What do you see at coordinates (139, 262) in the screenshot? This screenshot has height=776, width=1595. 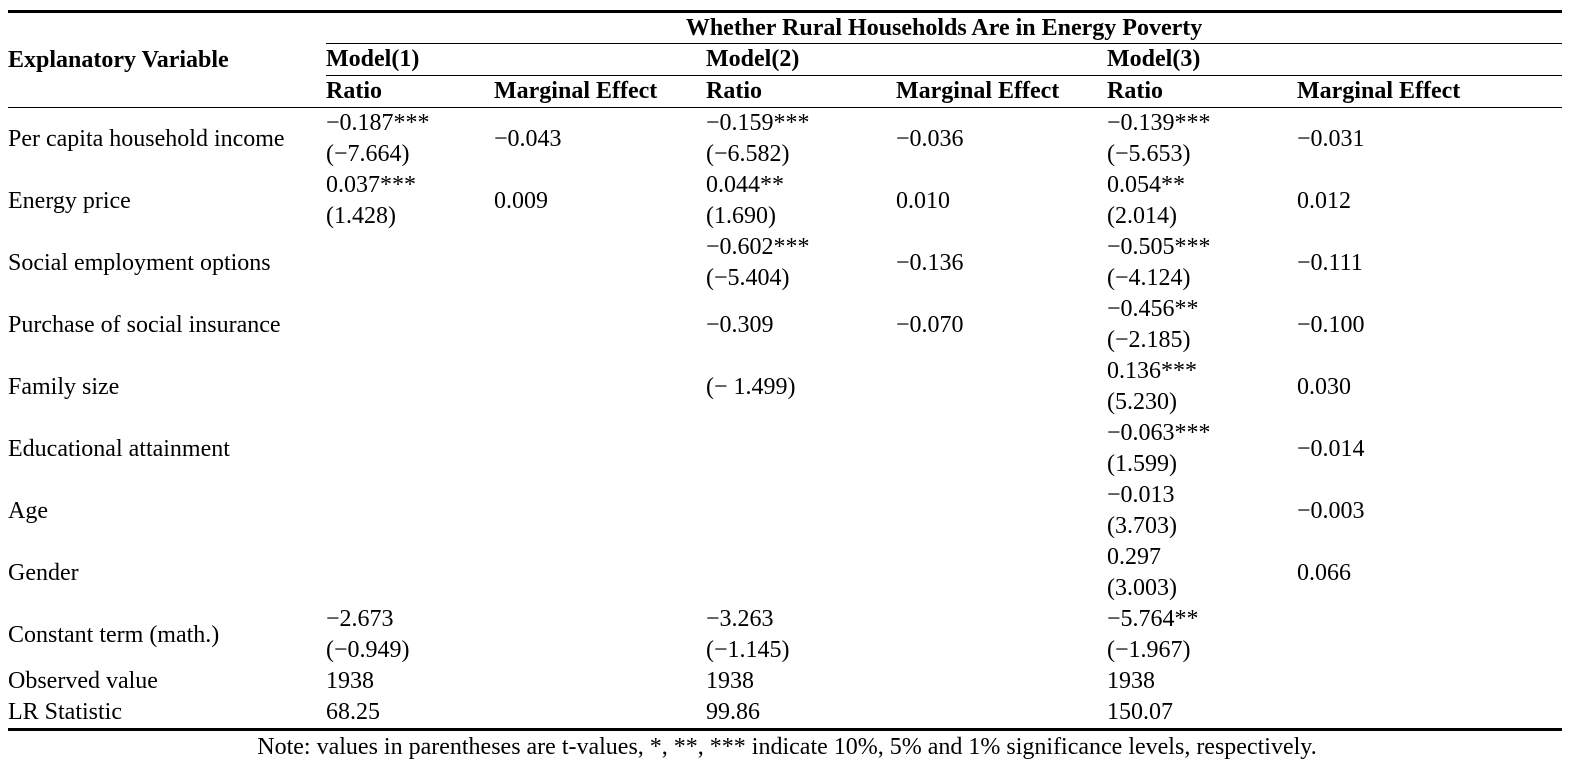 I see `variable-name: Social employment options` at bounding box center [139, 262].